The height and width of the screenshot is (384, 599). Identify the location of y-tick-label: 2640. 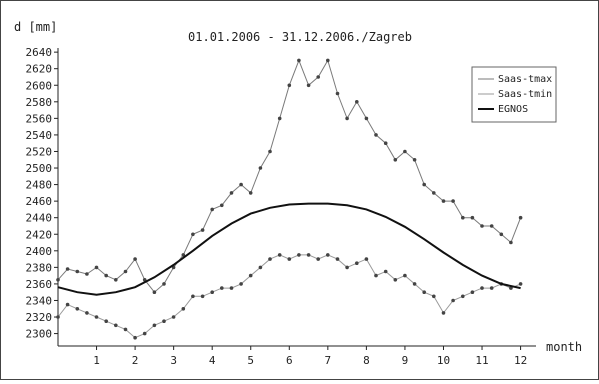
(39, 52).